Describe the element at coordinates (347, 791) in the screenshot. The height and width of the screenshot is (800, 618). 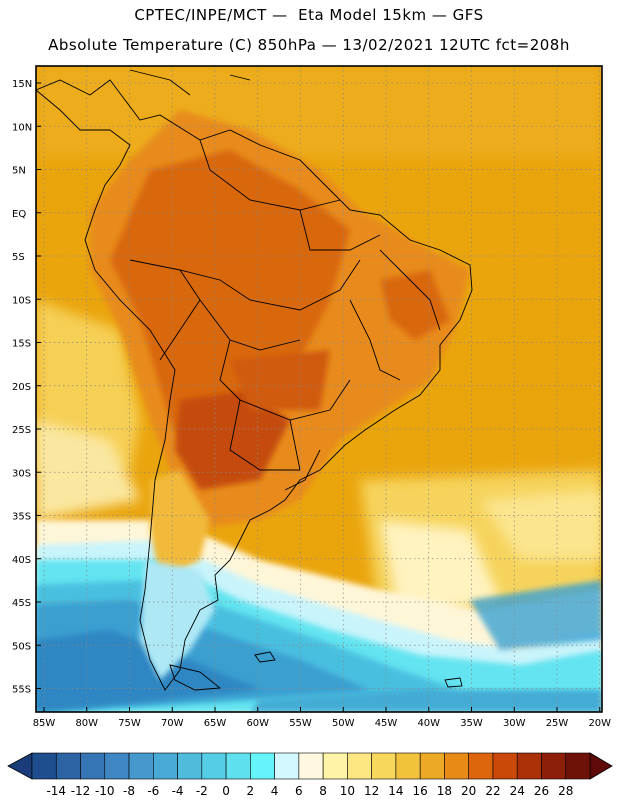
I see `colorbar-label: 10` at that location.